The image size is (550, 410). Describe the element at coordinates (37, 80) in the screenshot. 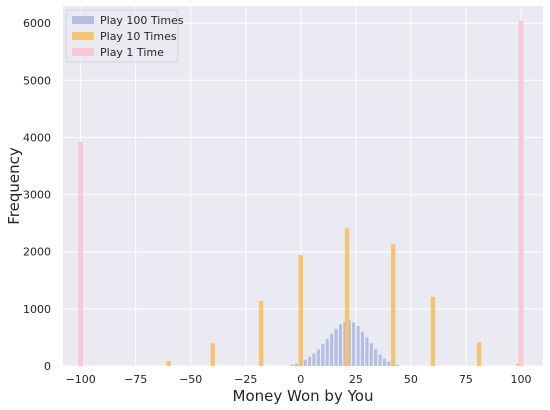

I see `y-tick-label: 5000` at that location.